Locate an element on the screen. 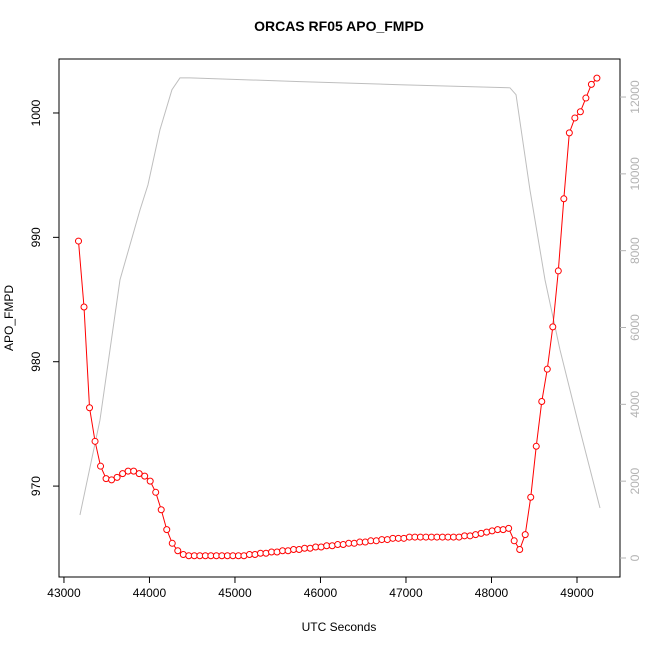 The width and height of the screenshot is (650, 650). y-tick-label: 980 is located at coordinates (36, 361).